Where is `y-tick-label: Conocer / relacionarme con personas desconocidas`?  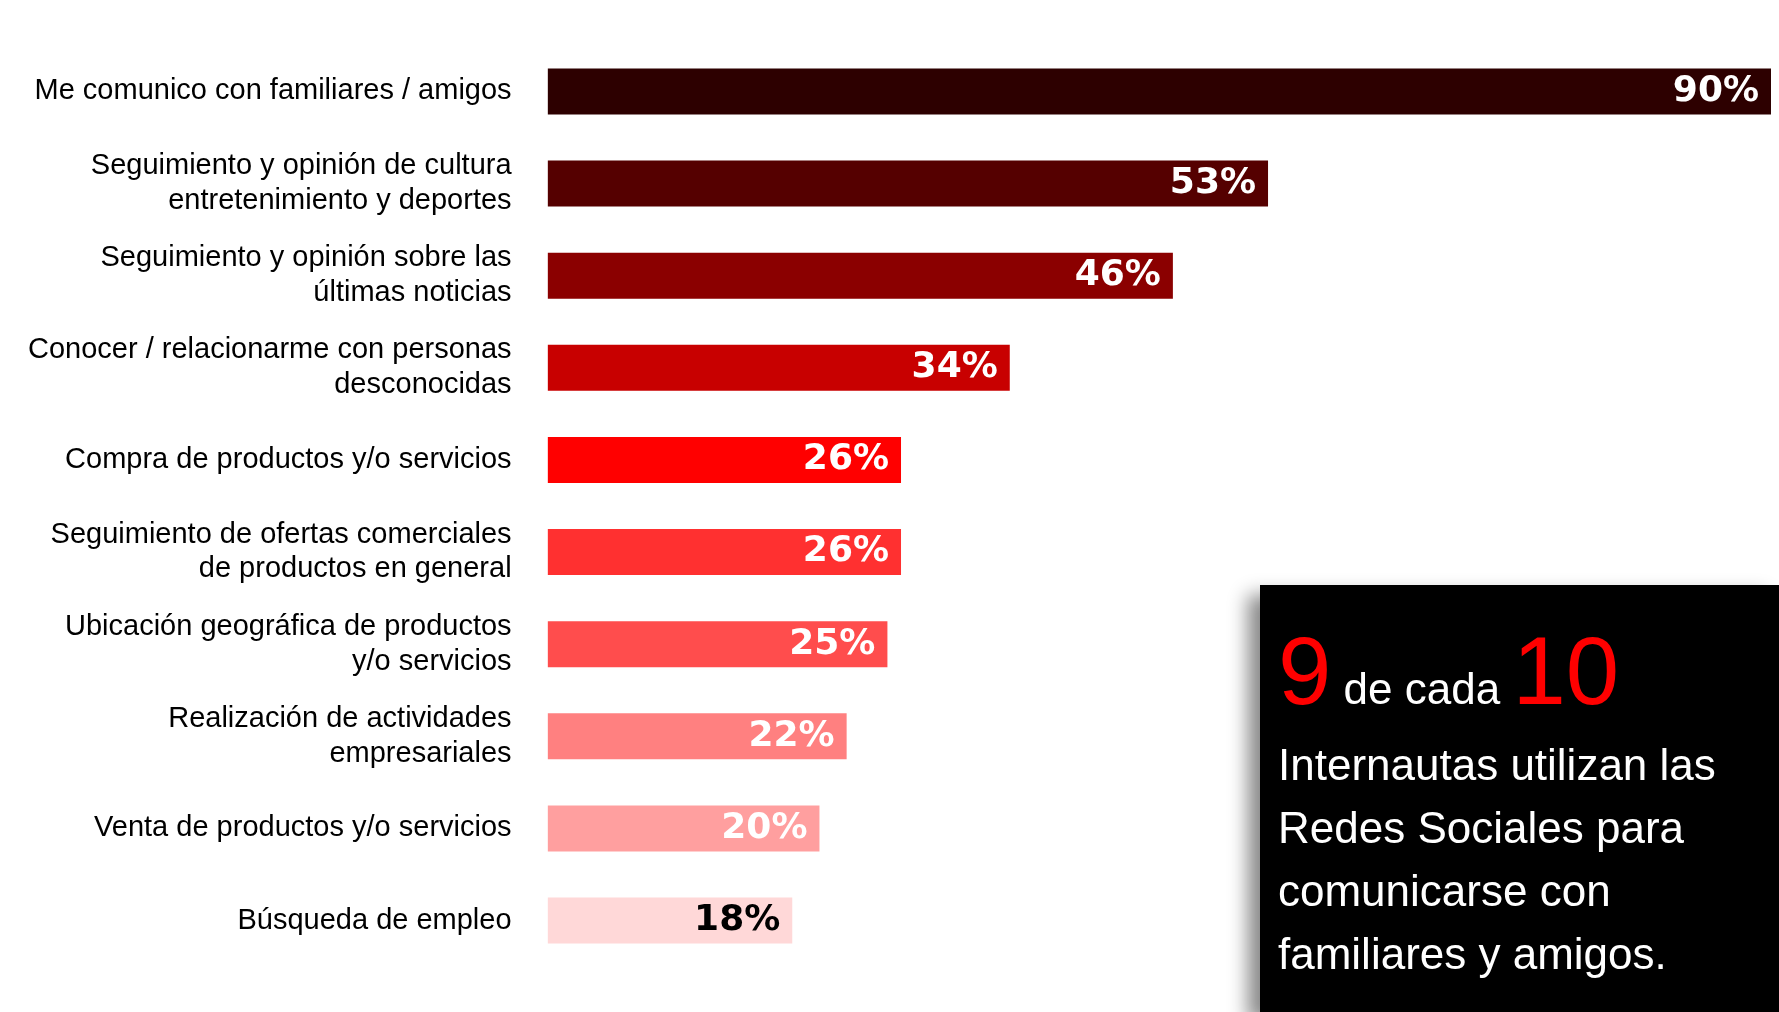
y-tick-label: Conocer / relacionarme con personas desconocidas is located at coordinates (269, 366).